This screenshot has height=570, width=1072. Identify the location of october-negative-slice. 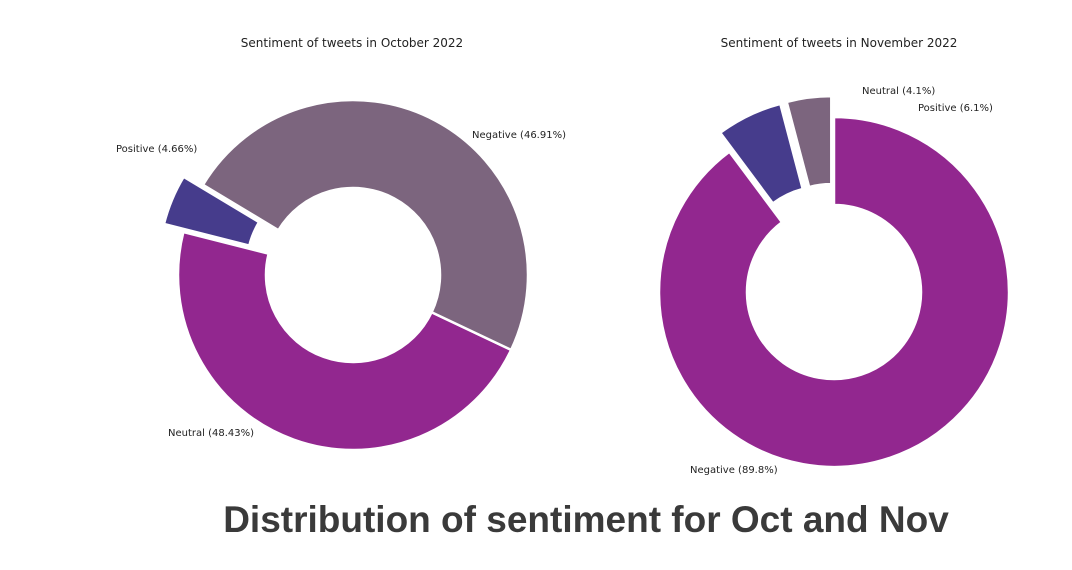
(344, 341).